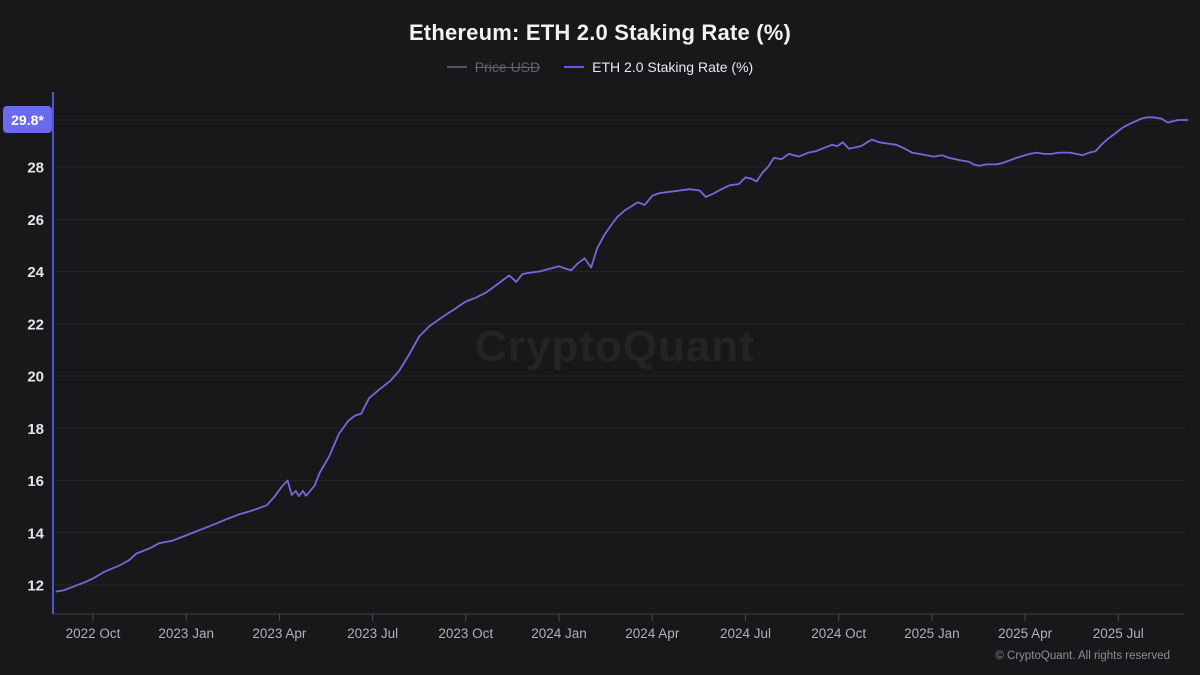 The width and height of the screenshot is (1200, 675). What do you see at coordinates (932, 633) in the screenshot?
I see `x-axis-label: 2025 Jan` at bounding box center [932, 633].